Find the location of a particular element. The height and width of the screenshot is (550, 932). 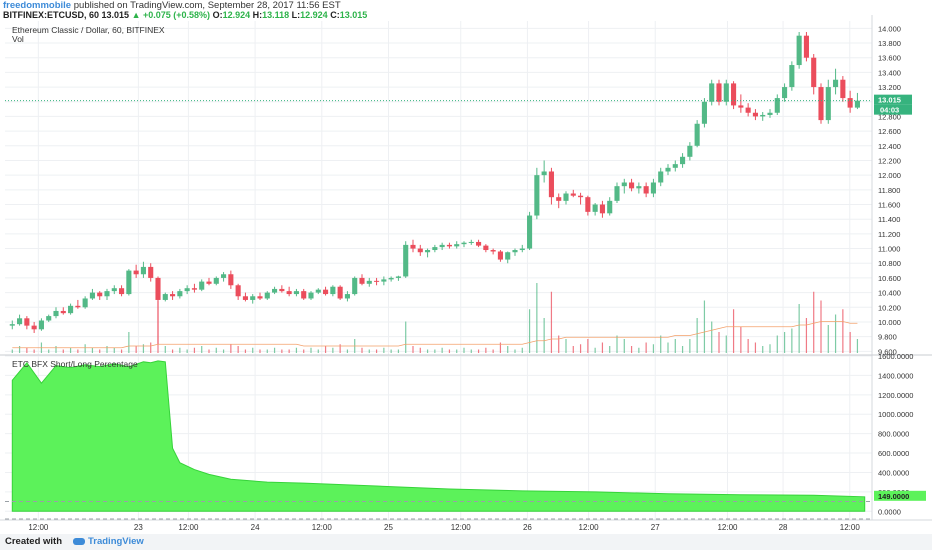

indicator-last-label: 149.0000 is located at coordinates (893, 496).